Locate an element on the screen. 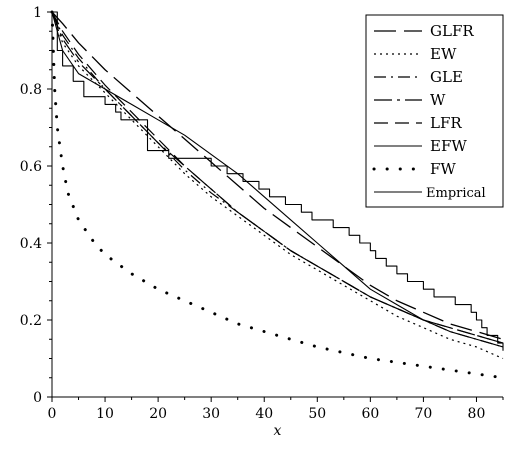 The height and width of the screenshot is (451, 505). x-tick-label: 20 is located at coordinates (158, 414).